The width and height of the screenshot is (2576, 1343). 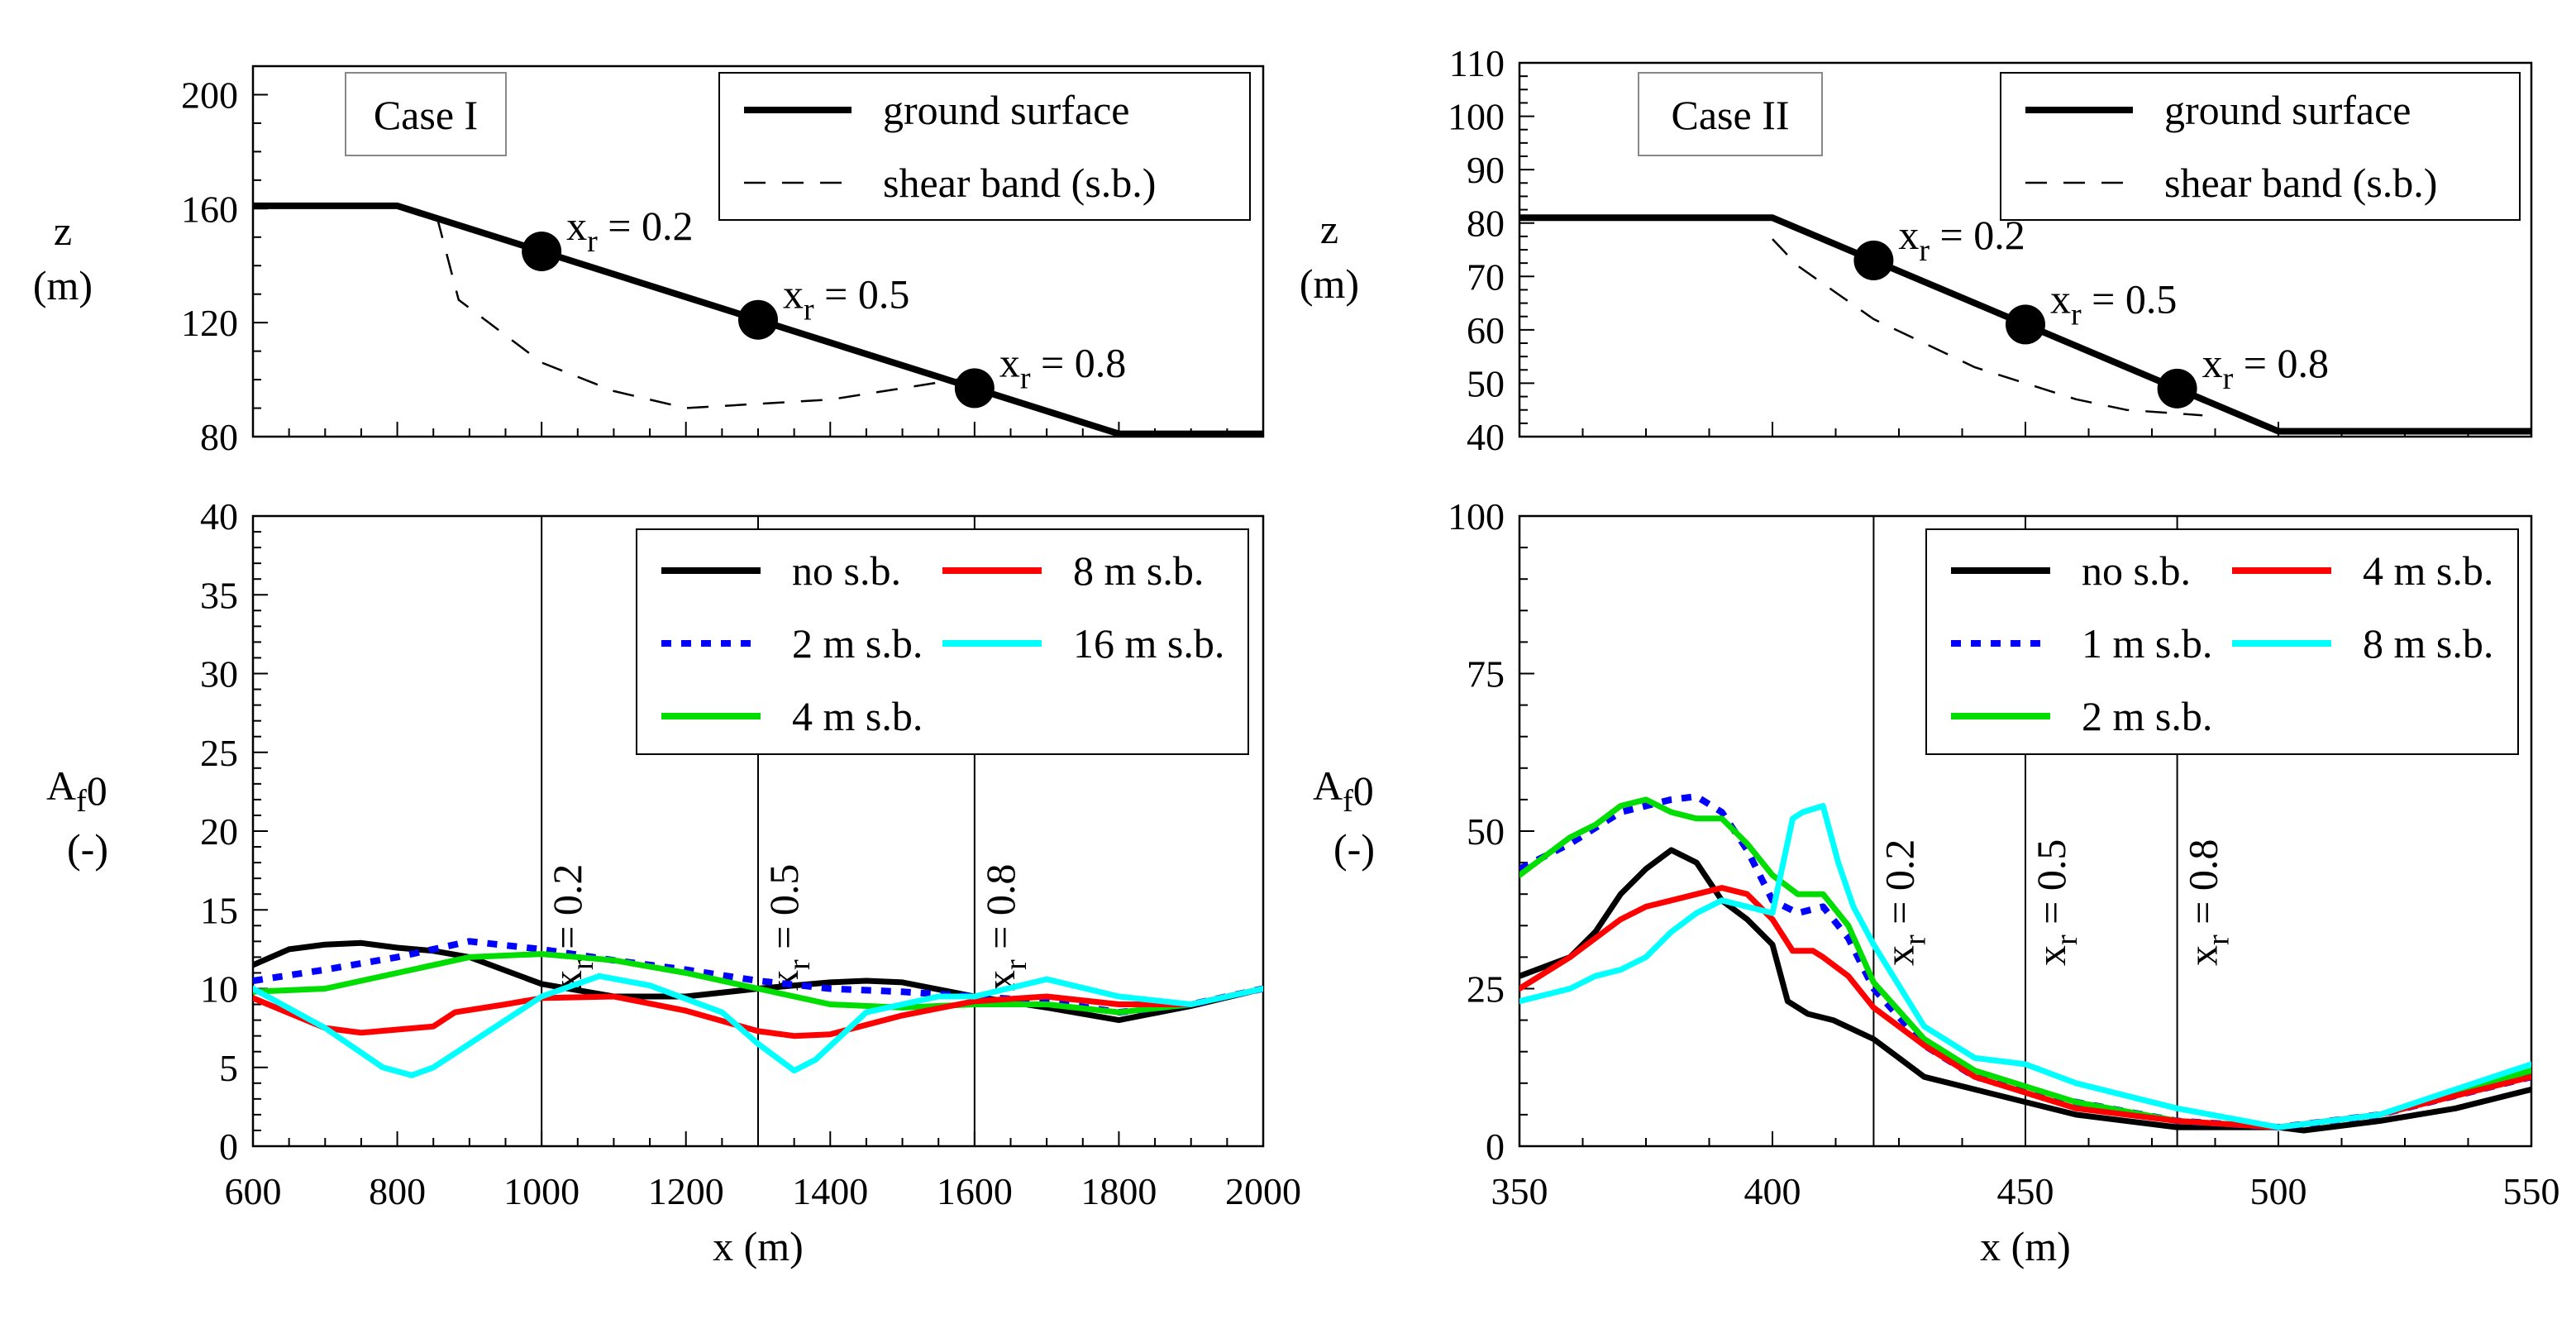 What do you see at coordinates (219, 831) in the screenshot?
I see `case1-af0-ytick-label: 20` at bounding box center [219, 831].